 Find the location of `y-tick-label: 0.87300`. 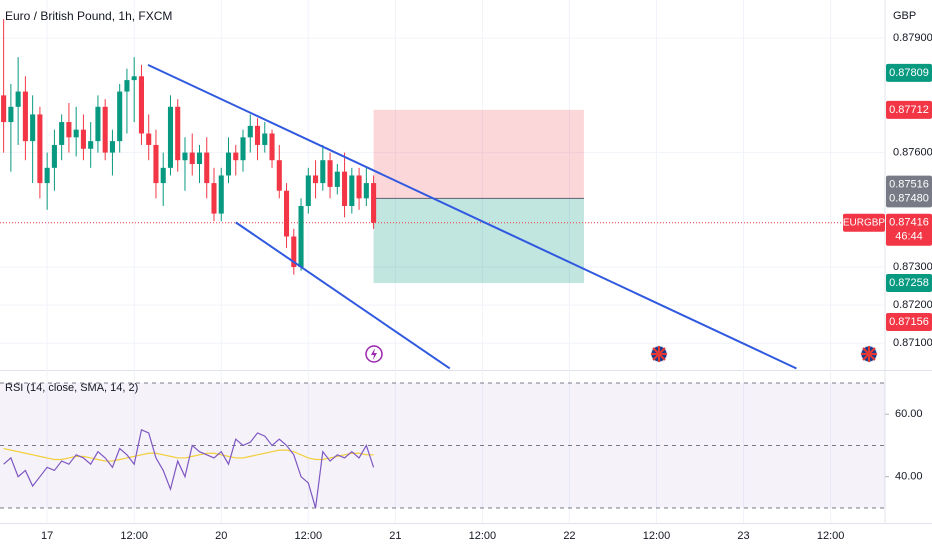

y-tick-label: 0.87300 is located at coordinates (912, 267).